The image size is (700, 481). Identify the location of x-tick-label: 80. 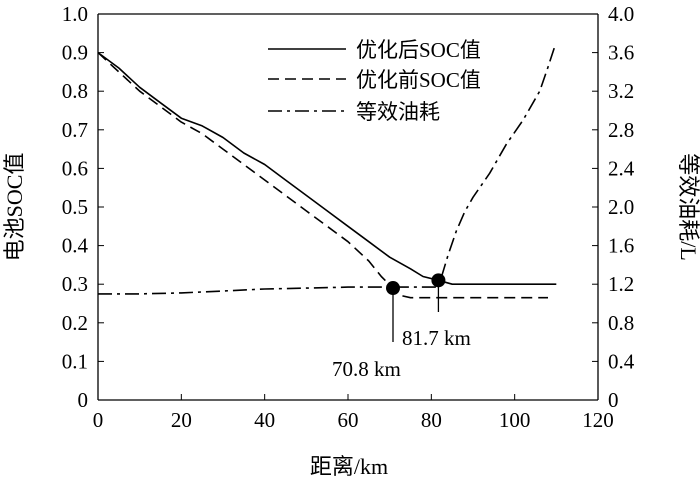
(431, 420).